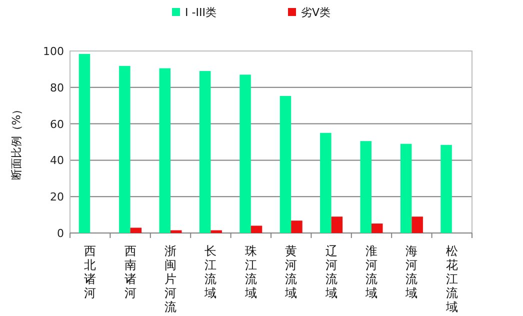 The height and width of the screenshot is (316, 523). What do you see at coordinates (57, 197) in the screenshot?
I see `y-tick-label: 20` at bounding box center [57, 197].